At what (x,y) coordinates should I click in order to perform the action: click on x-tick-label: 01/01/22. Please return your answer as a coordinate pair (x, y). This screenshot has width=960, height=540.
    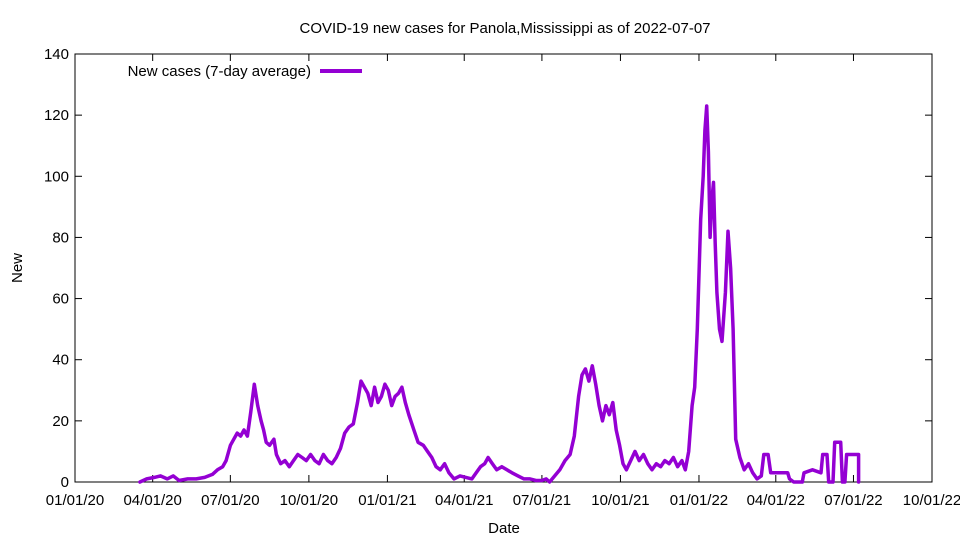
    Looking at the image, I should click on (699, 500).